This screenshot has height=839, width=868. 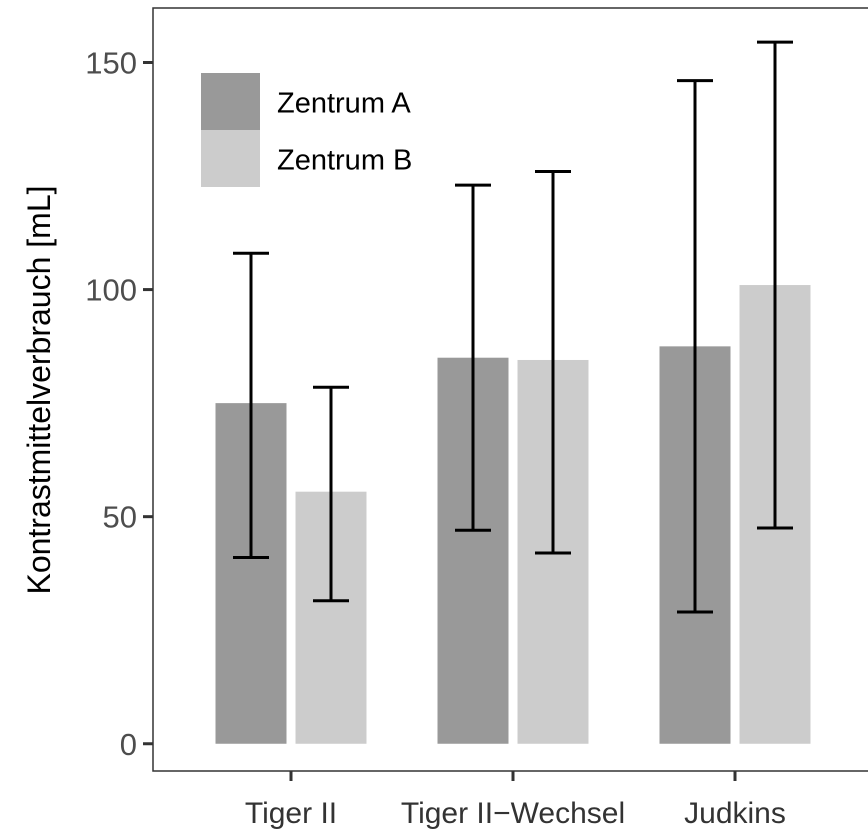 What do you see at coordinates (111, 290) in the screenshot?
I see `y-tick-label: 100` at bounding box center [111, 290].